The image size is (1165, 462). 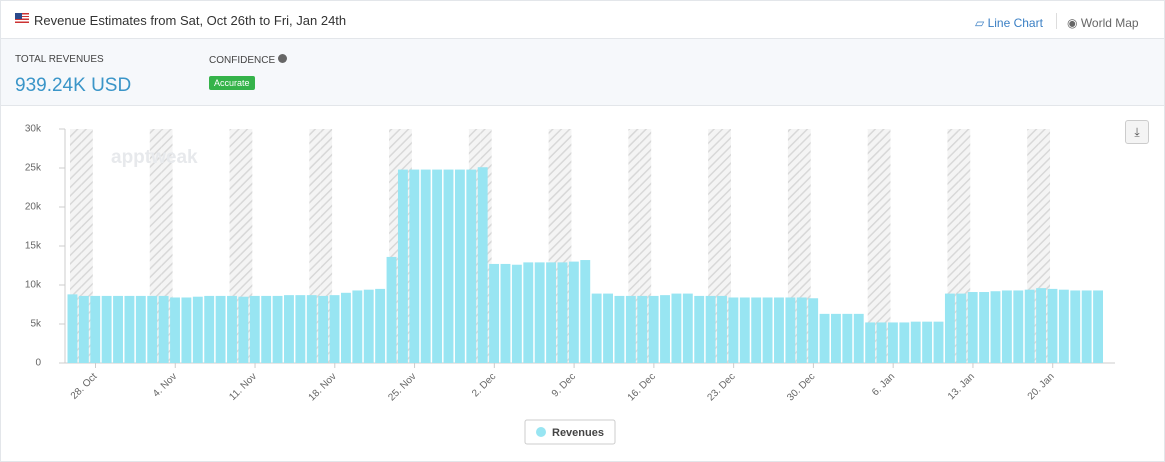 What do you see at coordinates (33, 129) in the screenshot?
I see `y-tick-label: 30k` at bounding box center [33, 129].